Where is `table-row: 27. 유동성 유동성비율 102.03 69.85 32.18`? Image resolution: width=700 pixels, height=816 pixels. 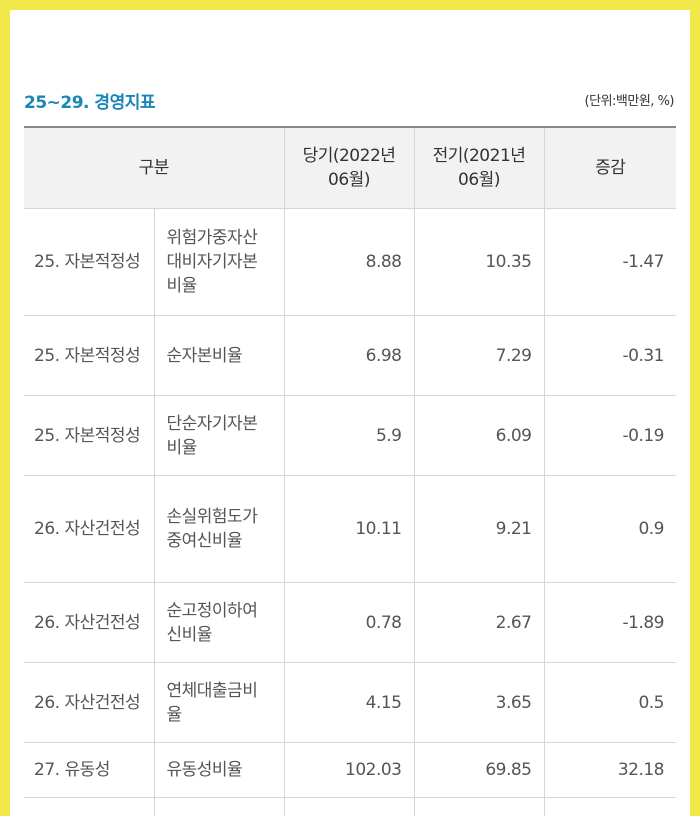
table-row: 27. 유동성 유동성비율 102.03 69.85 32.18 is located at coordinates (350, 770).